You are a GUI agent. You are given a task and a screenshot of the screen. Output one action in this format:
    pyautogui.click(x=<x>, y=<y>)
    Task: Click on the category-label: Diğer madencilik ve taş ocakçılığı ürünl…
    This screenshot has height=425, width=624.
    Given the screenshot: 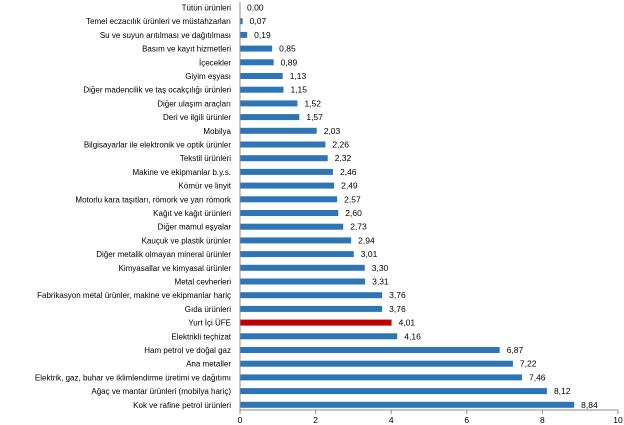 What is the action you would take?
    pyautogui.click(x=157, y=90)
    